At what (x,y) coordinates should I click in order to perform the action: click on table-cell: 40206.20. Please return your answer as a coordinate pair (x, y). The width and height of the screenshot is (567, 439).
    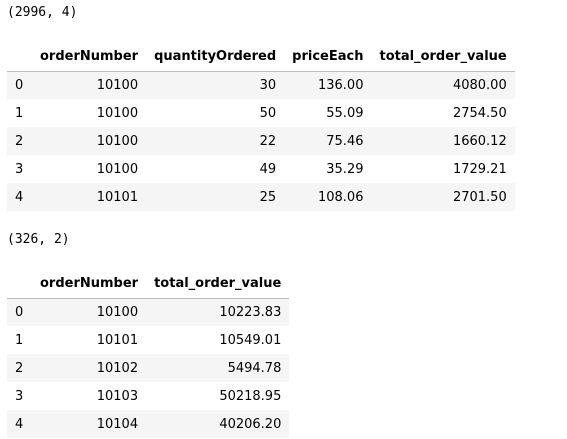
    Looking at the image, I should click on (250, 424).